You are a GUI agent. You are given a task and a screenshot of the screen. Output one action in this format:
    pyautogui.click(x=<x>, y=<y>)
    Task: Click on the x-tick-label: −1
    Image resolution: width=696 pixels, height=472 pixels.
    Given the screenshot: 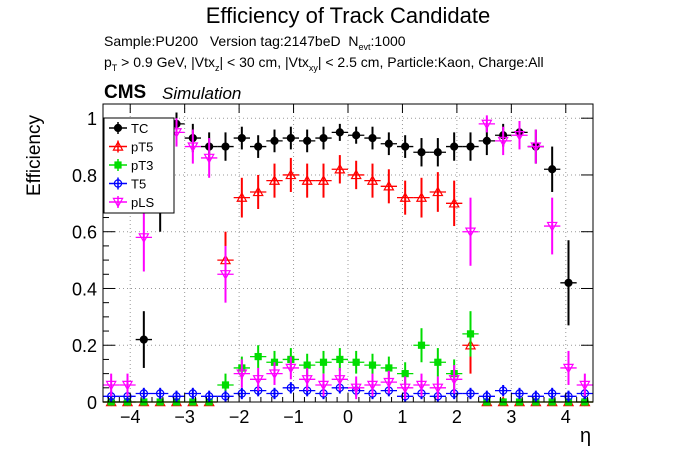 What is the action you would take?
    pyautogui.click(x=293, y=417)
    